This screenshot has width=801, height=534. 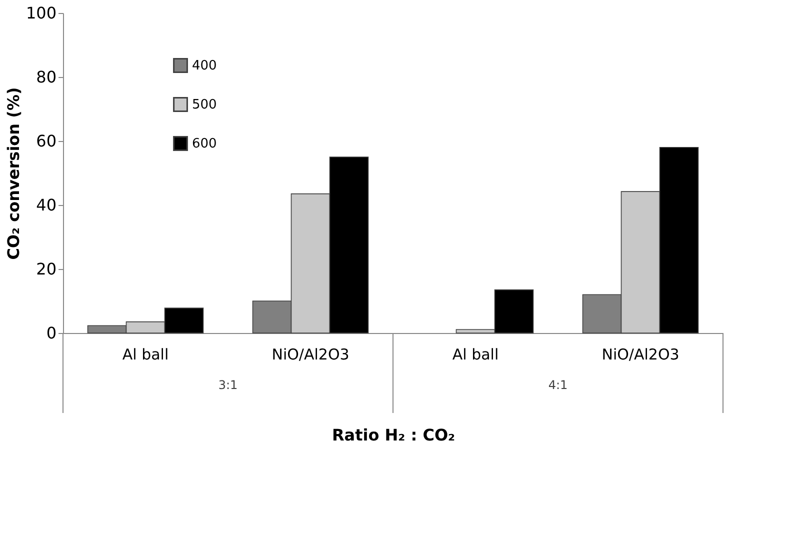 I want to click on text: 3:1, so click(x=228, y=385).